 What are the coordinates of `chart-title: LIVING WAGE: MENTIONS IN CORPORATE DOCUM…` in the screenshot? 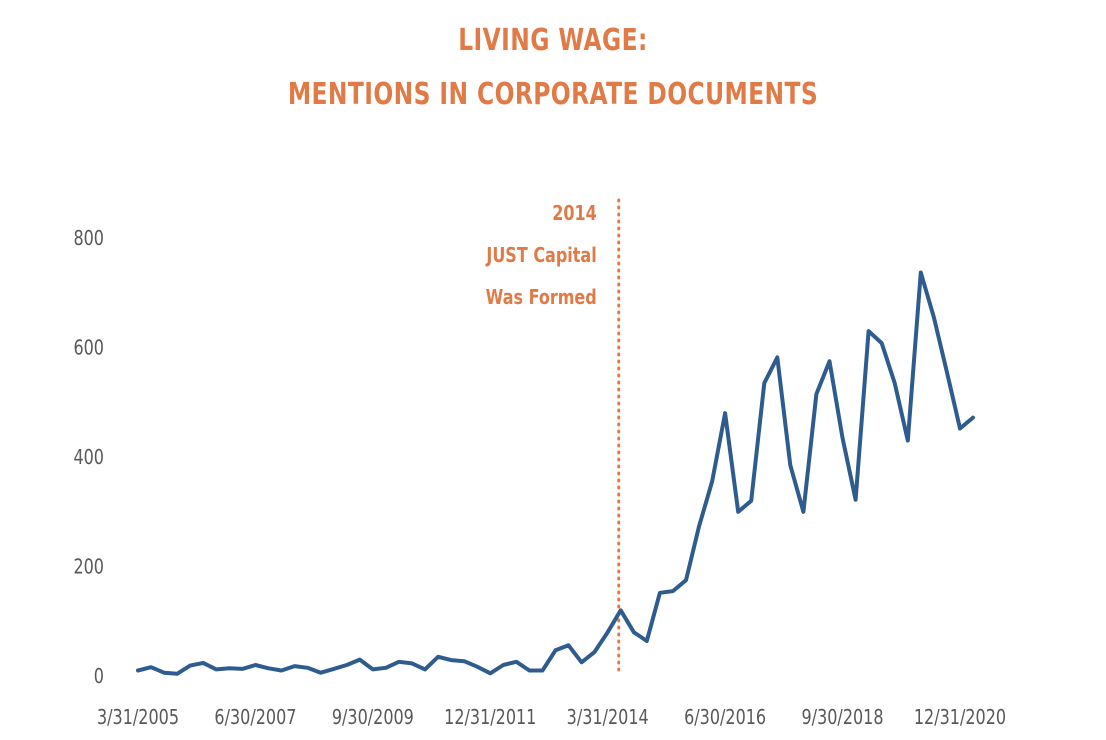 It's located at (553, 68).